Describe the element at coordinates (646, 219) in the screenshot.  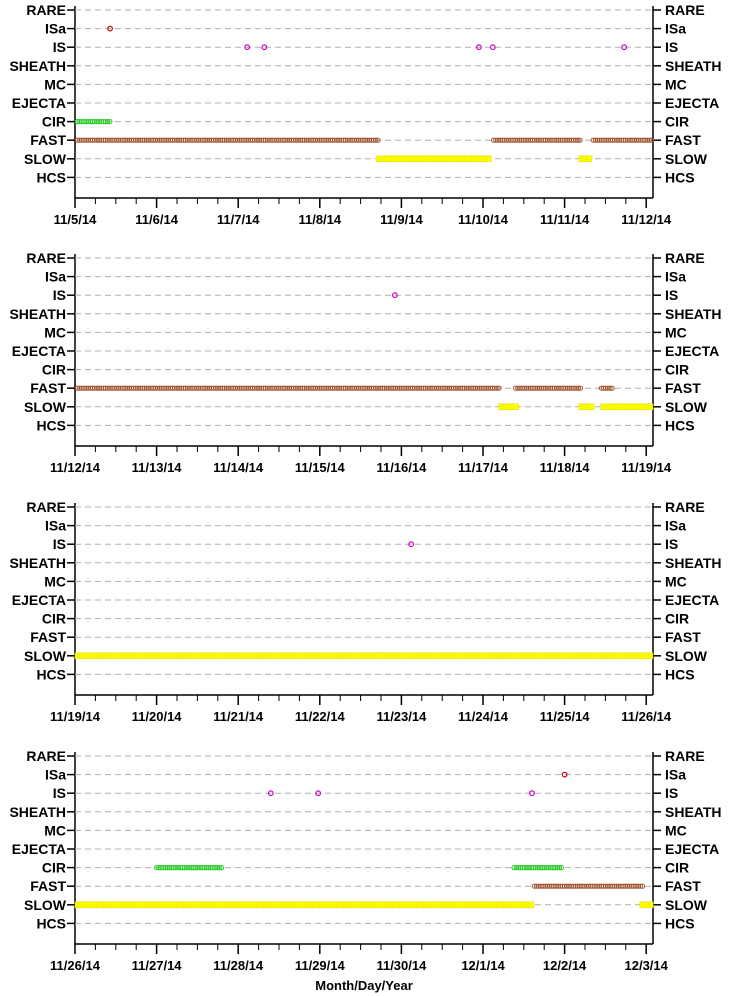
I see `x-tick-label: 11/12/14` at that location.